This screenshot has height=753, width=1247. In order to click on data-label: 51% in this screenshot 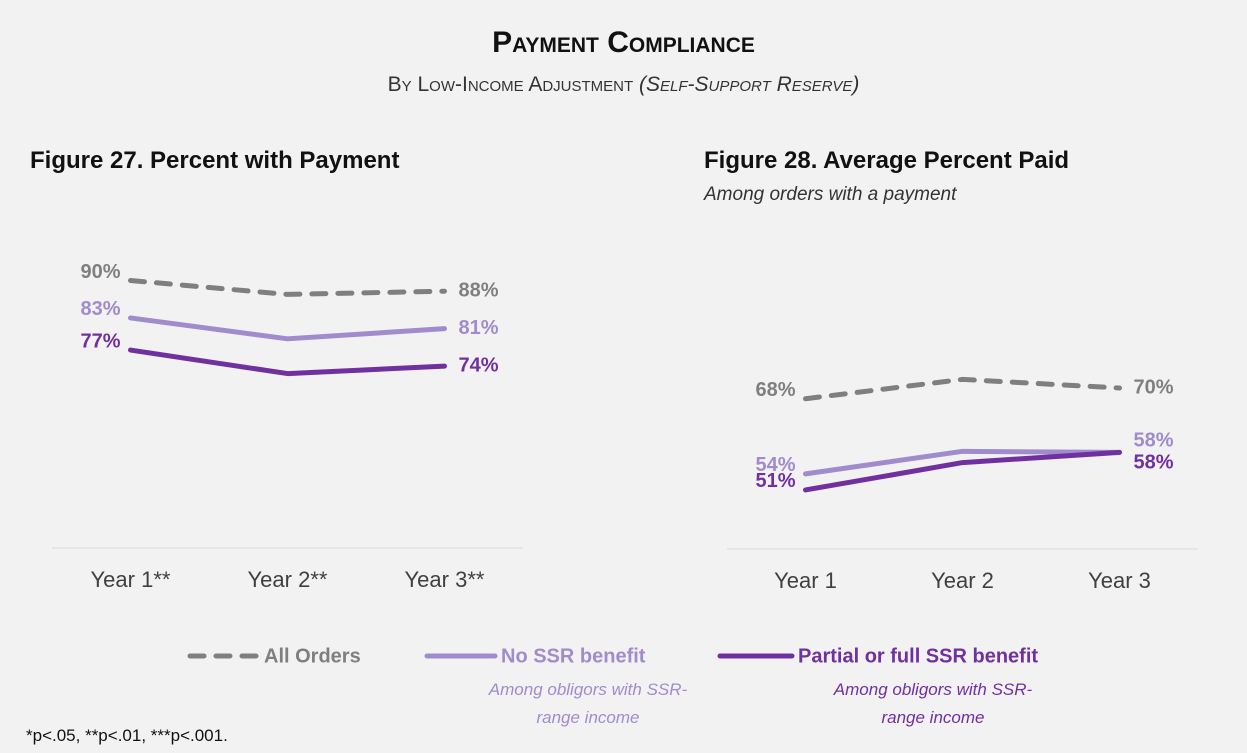, I will do `click(775, 481)`.